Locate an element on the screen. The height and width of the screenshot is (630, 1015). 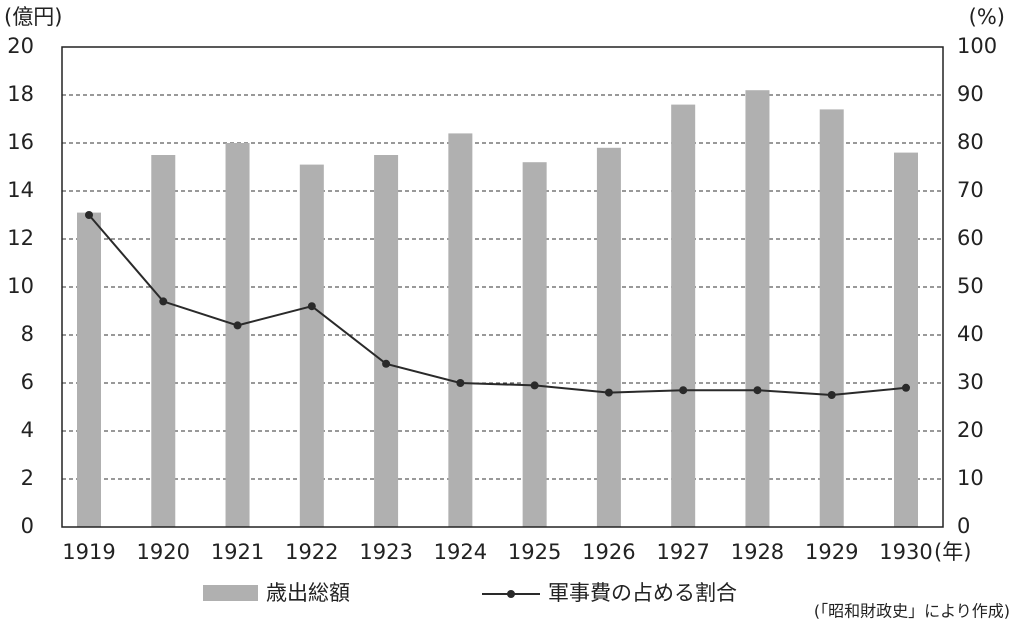
y2-tick-label: 90 is located at coordinates (970, 94).